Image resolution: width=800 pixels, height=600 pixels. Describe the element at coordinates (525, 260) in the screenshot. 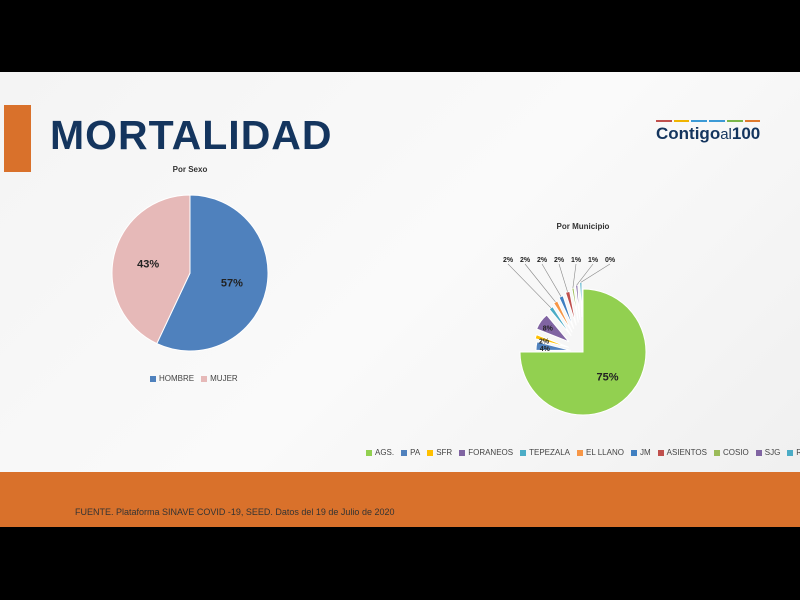

I see `data-label-elllano: 2%` at that location.